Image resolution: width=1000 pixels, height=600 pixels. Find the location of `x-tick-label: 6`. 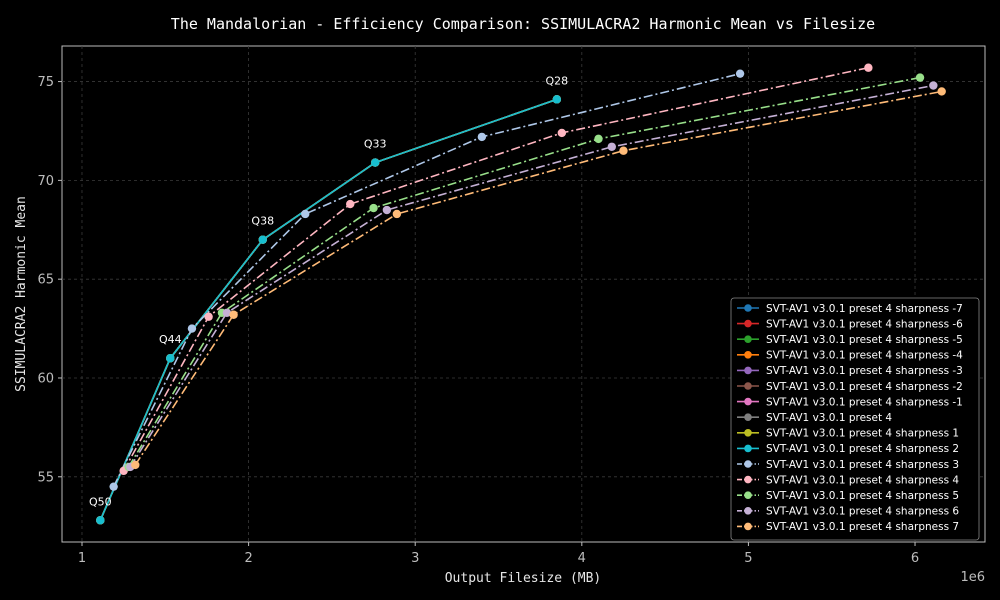

x-tick-label: 6 is located at coordinates (915, 558).